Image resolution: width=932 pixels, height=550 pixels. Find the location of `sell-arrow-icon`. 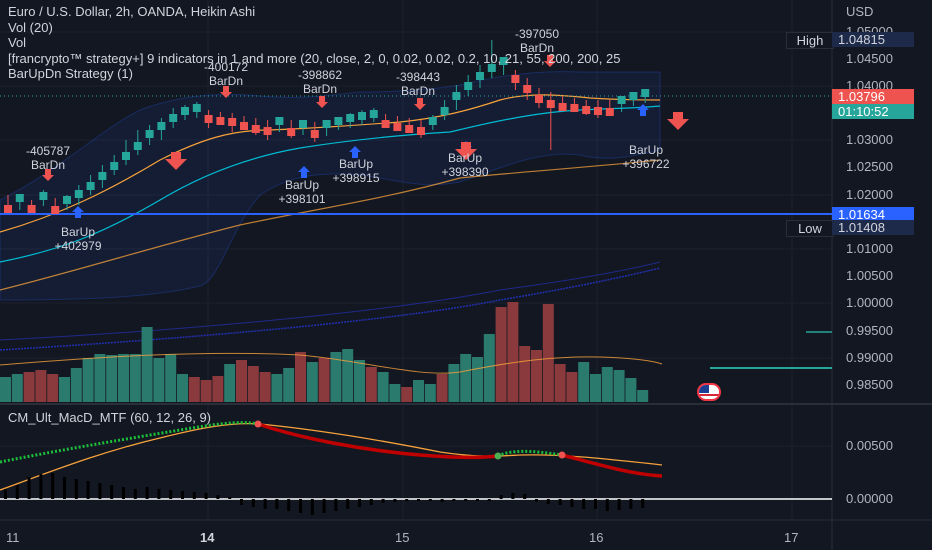

sell-arrow-icon is located at coordinates (176, 161).